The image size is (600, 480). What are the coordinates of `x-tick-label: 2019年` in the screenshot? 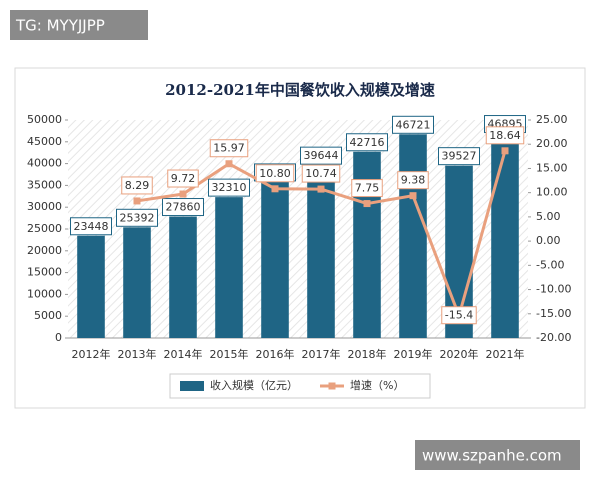 It's located at (413, 354).